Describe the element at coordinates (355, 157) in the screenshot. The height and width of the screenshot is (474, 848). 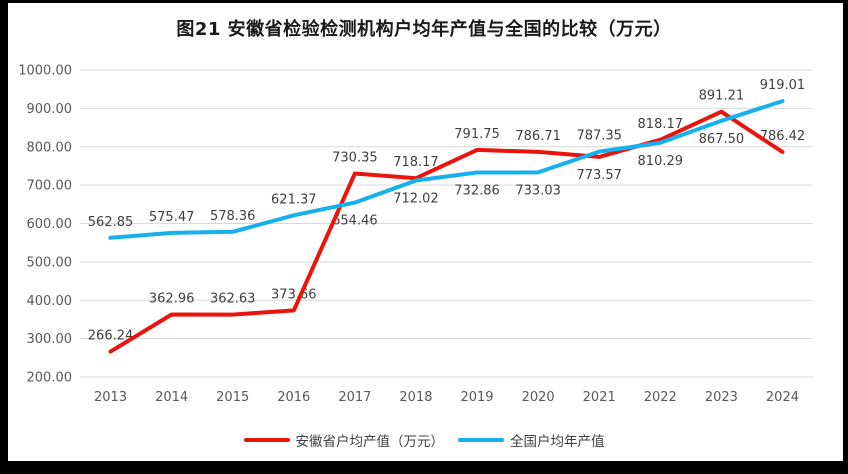
I see `data-label: 730.35` at that location.